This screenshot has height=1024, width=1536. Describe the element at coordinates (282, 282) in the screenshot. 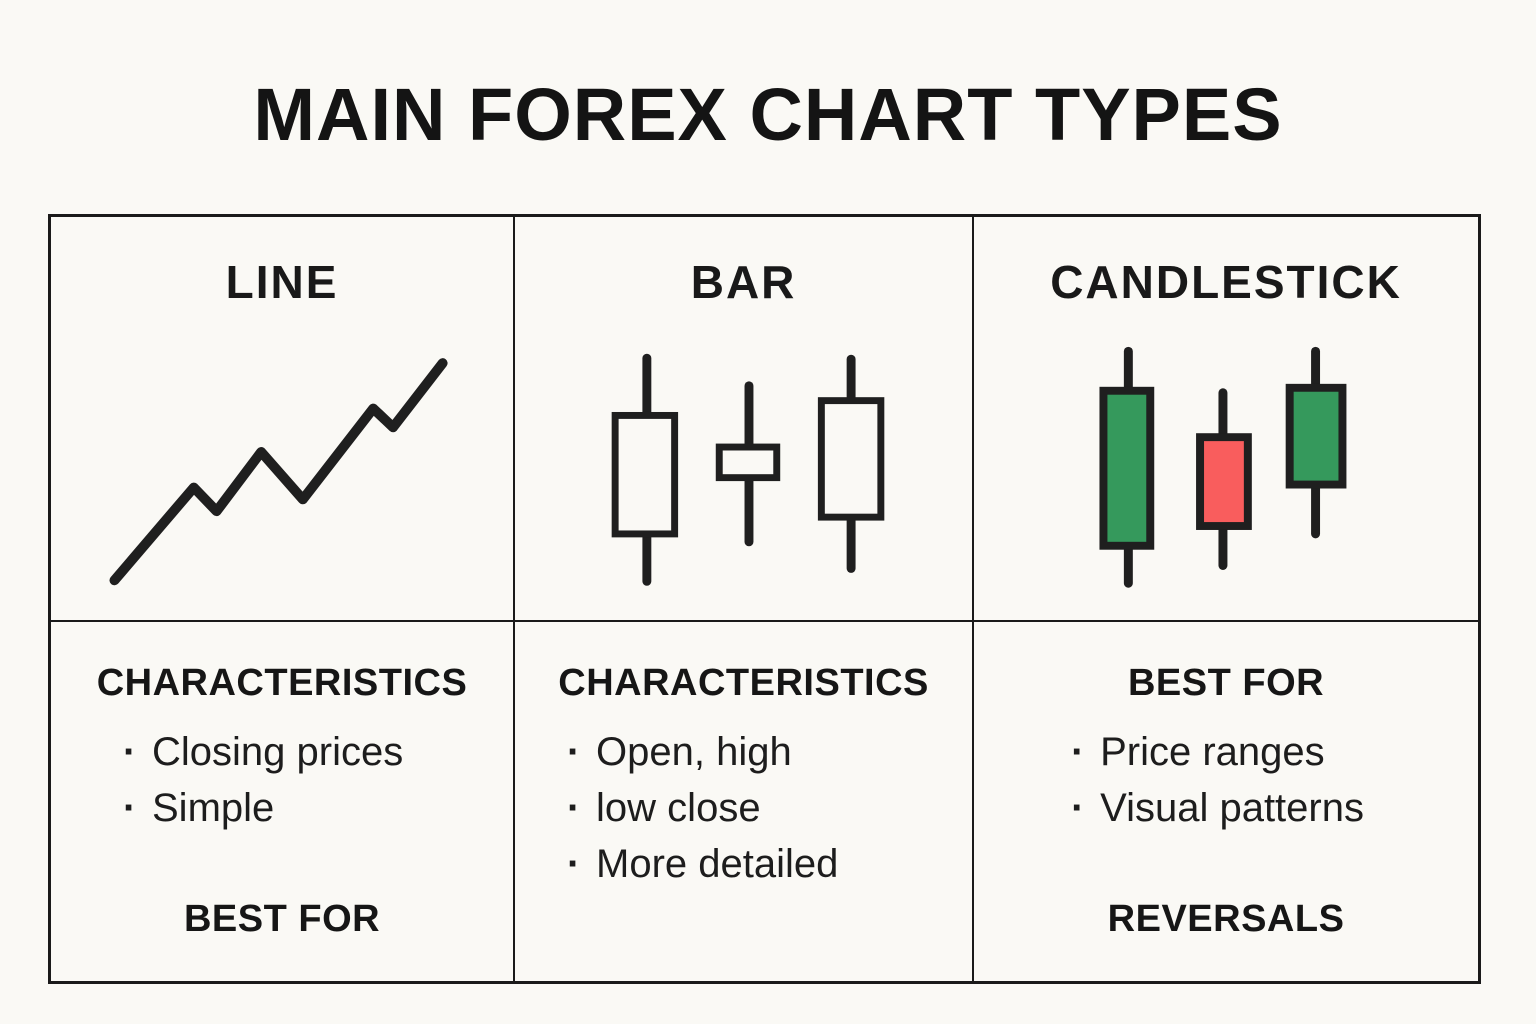

I see `column-header-line: LINE` at that location.